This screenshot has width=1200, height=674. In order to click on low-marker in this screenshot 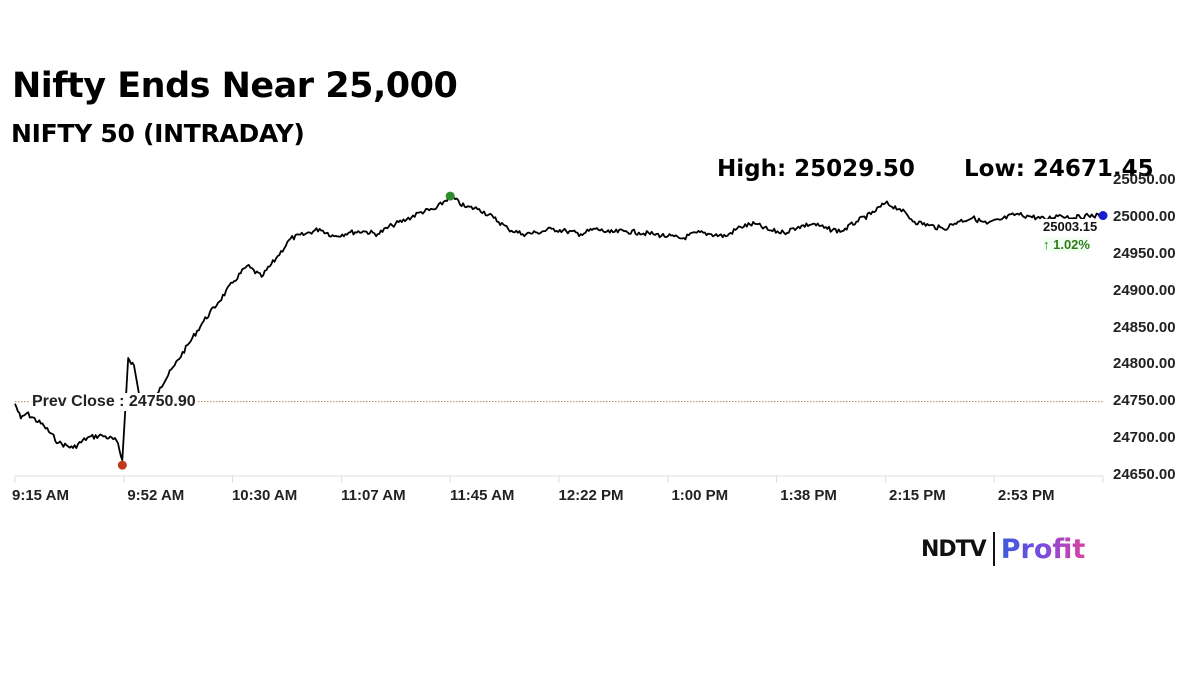, I will do `click(122, 465)`.